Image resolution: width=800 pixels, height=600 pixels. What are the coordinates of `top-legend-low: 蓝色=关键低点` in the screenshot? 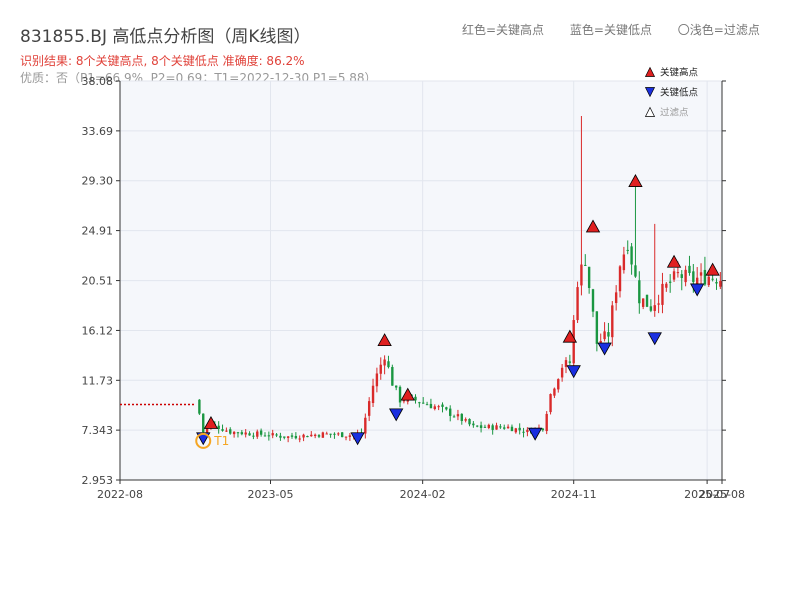 It's located at (610, 30).